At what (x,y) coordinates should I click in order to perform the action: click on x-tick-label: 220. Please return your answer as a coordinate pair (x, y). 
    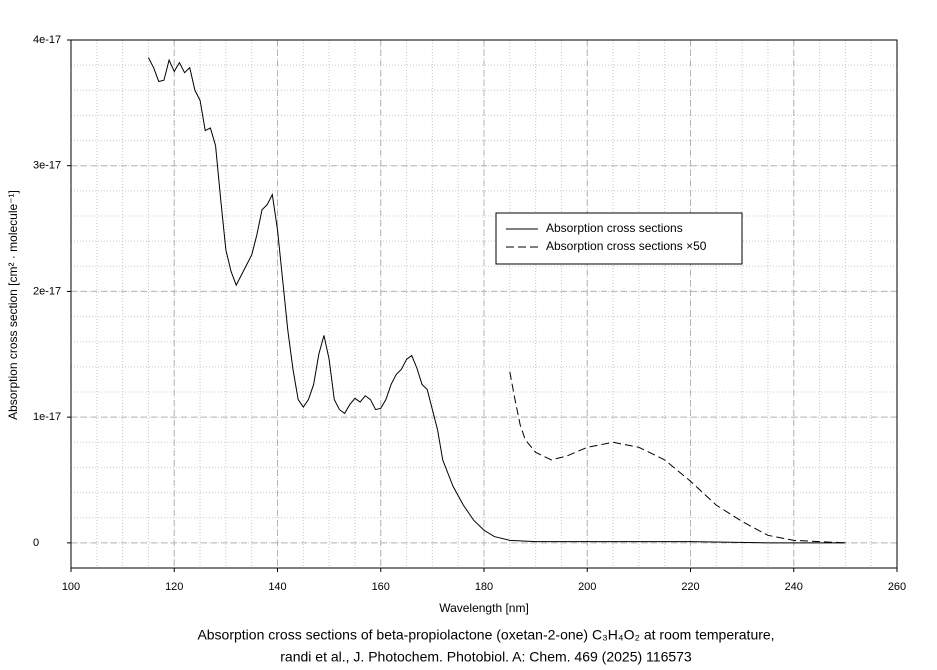
    Looking at the image, I should click on (690, 587).